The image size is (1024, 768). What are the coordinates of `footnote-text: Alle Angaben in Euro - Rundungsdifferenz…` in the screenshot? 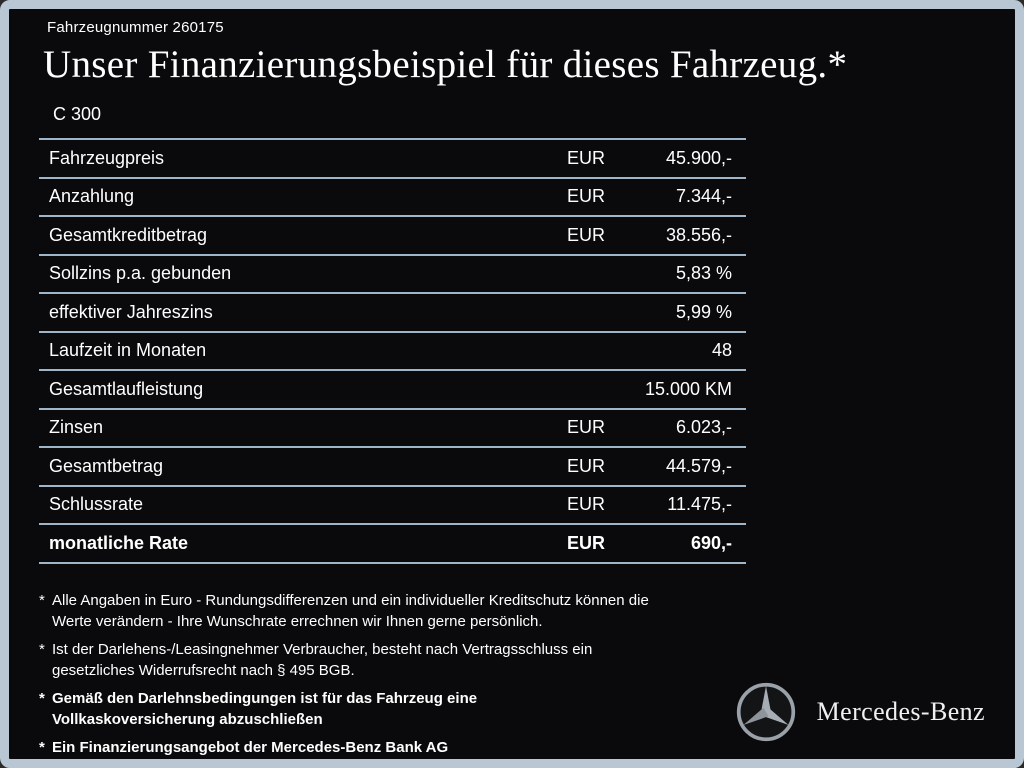 It's located at (350, 610).